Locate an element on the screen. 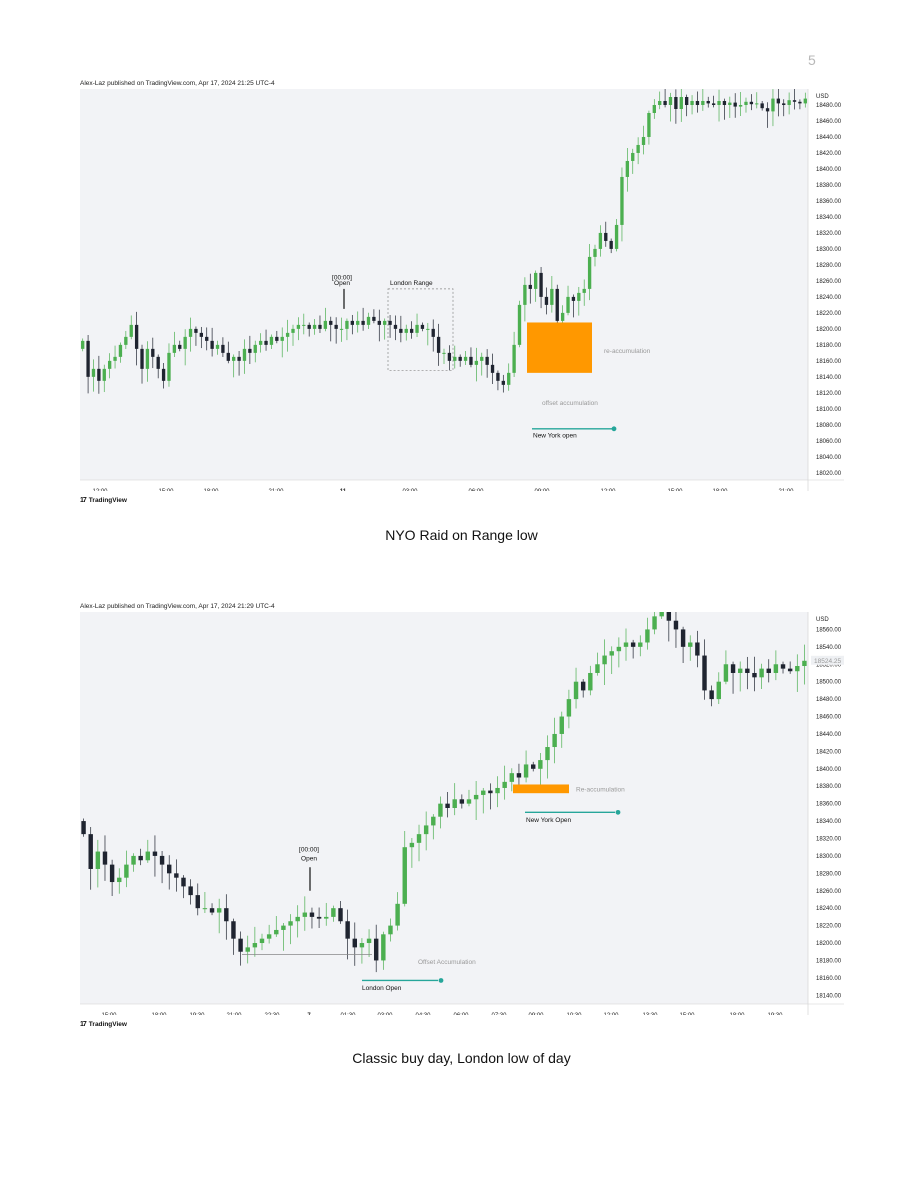 This screenshot has width=923, height=1200. ny-open-label: New York open is located at coordinates (555, 436).